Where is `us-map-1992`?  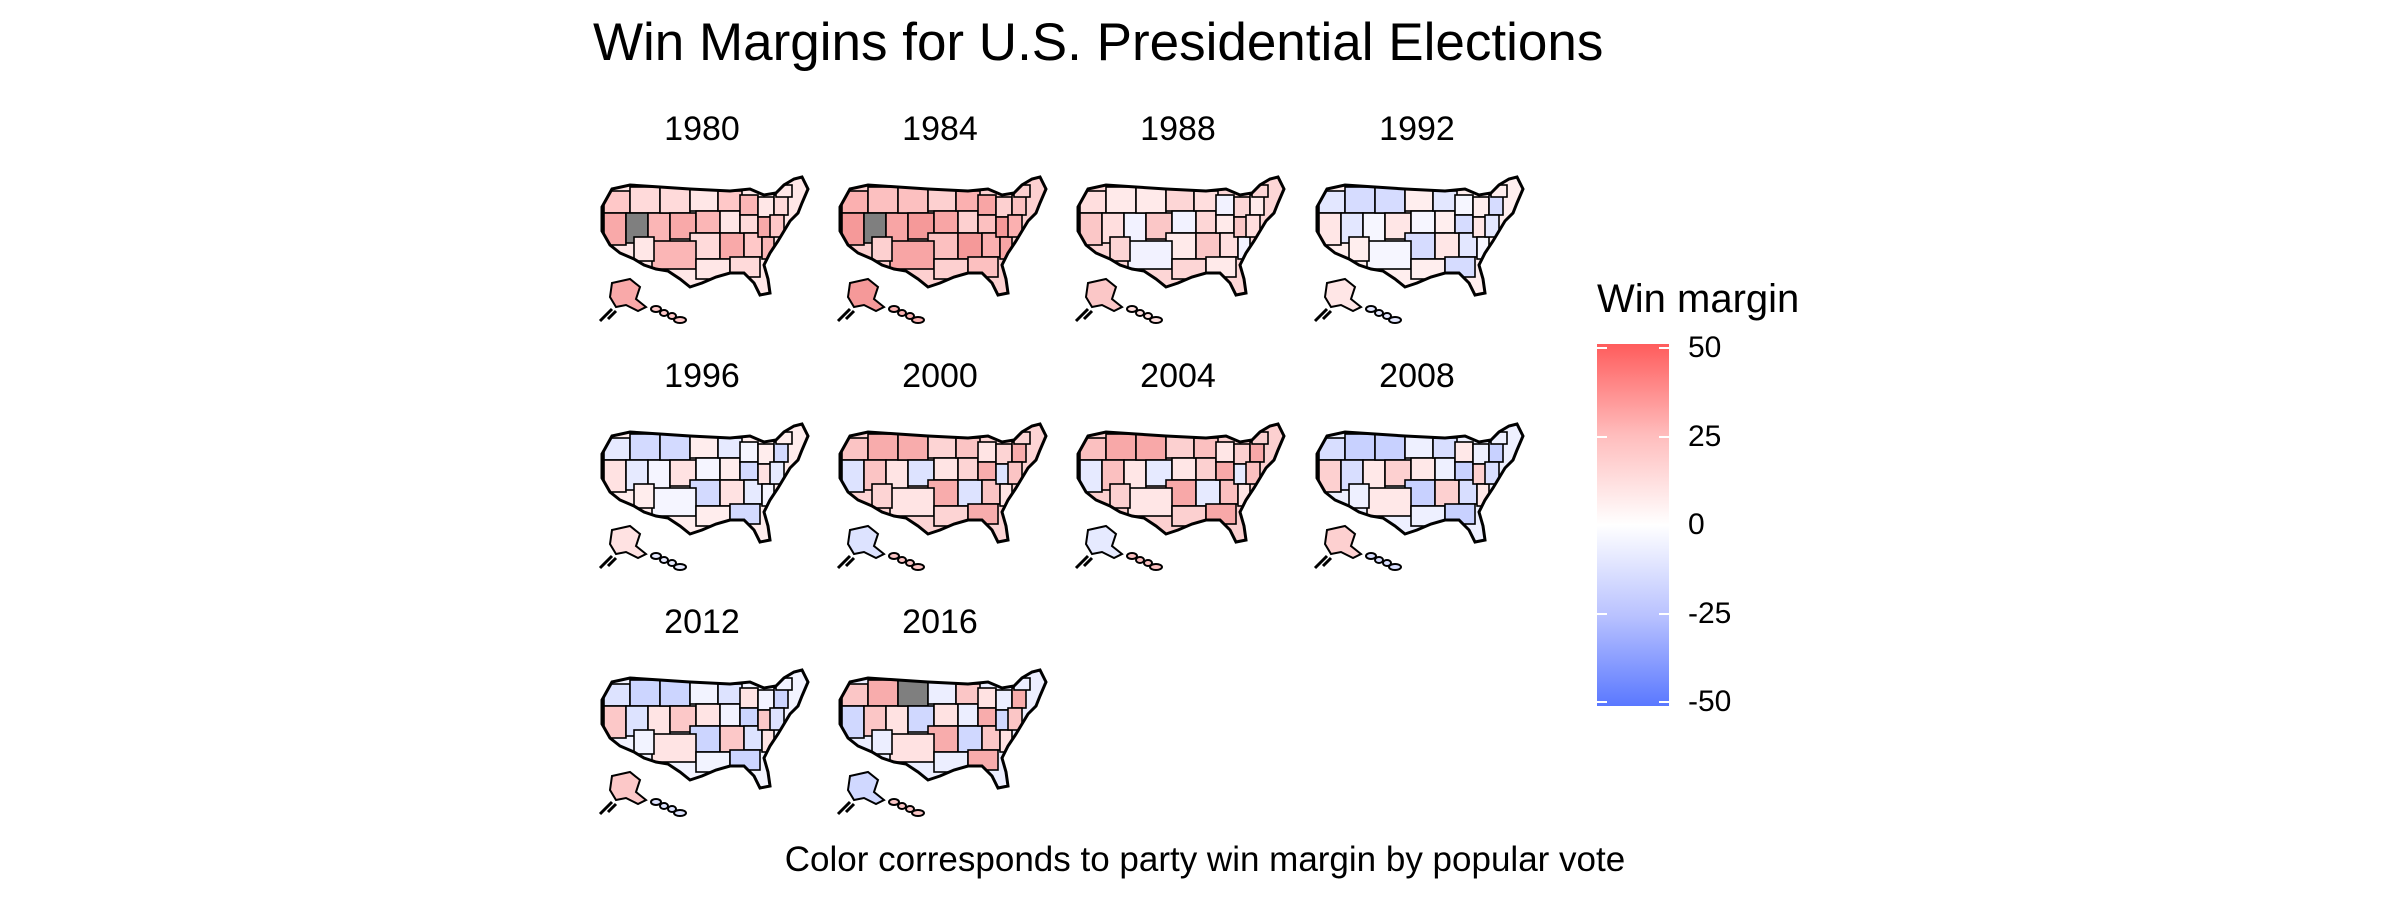 us-map-1992 is located at coordinates (1419, 249).